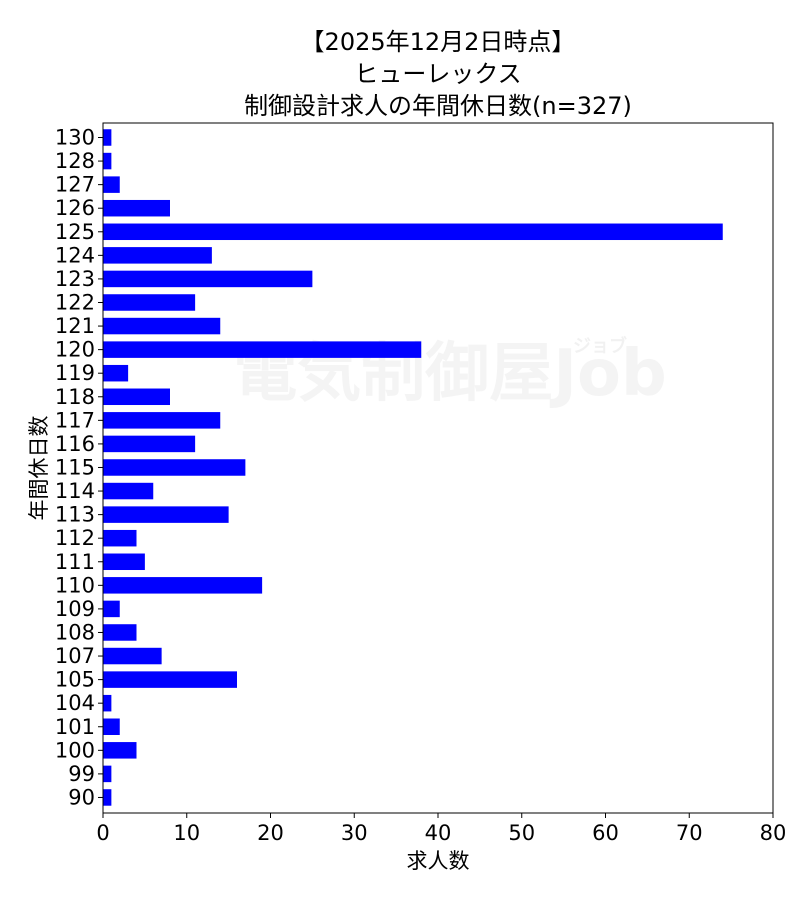 The height and width of the screenshot is (900, 800). I want to click on y-tick-label-99: 99, so click(81, 774).